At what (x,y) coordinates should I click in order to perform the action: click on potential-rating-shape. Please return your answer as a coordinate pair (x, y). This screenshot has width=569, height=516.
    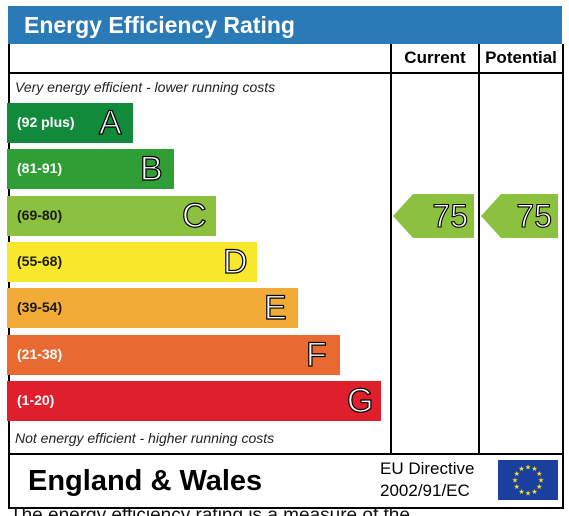
    Looking at the image, I should click on (519, 216).